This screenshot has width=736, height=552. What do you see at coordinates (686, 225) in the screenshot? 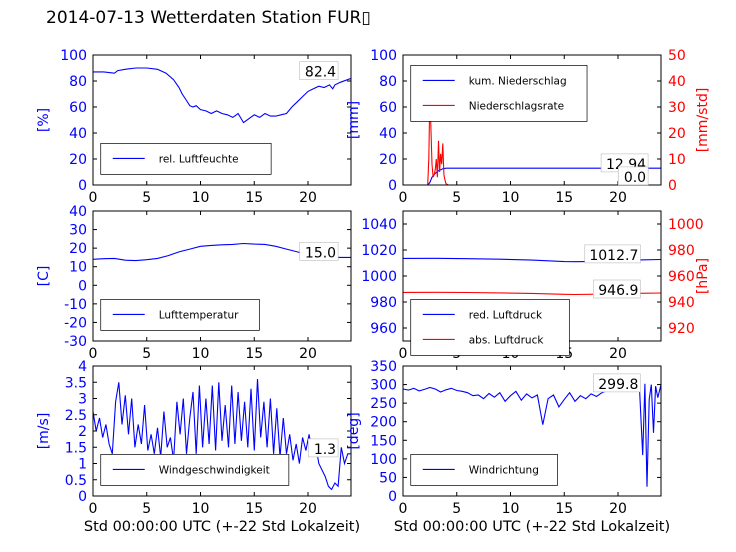
I see `y2-tick-label: 1000` at bounding box center [686, 225].